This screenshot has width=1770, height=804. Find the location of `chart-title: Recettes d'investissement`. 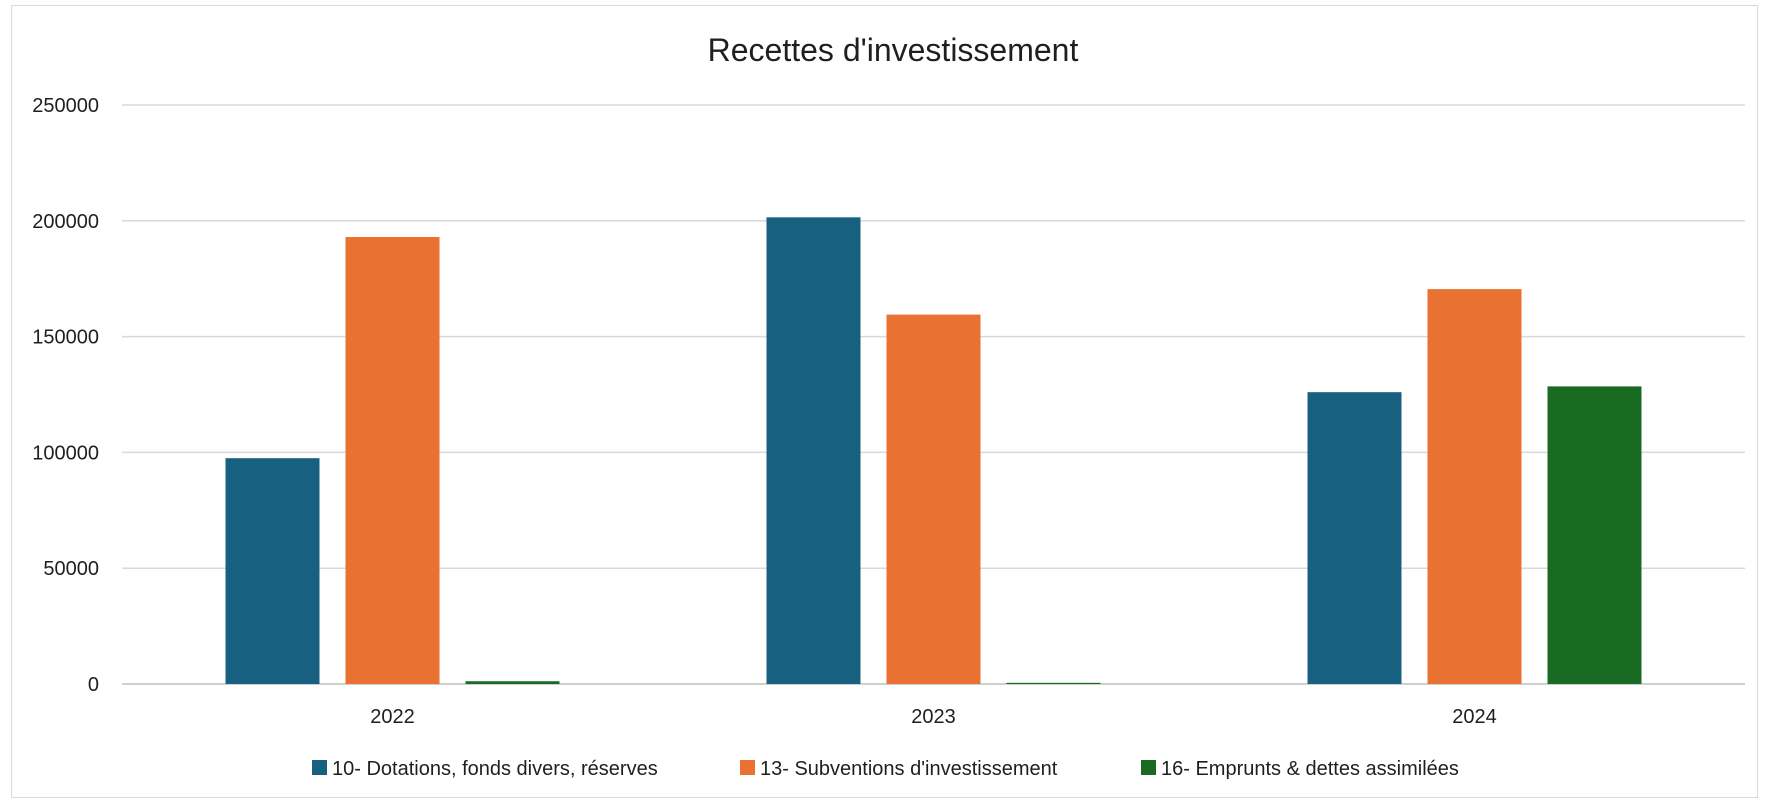

chart-title: Recettes d'investissement is located at coordinates (893, 50).